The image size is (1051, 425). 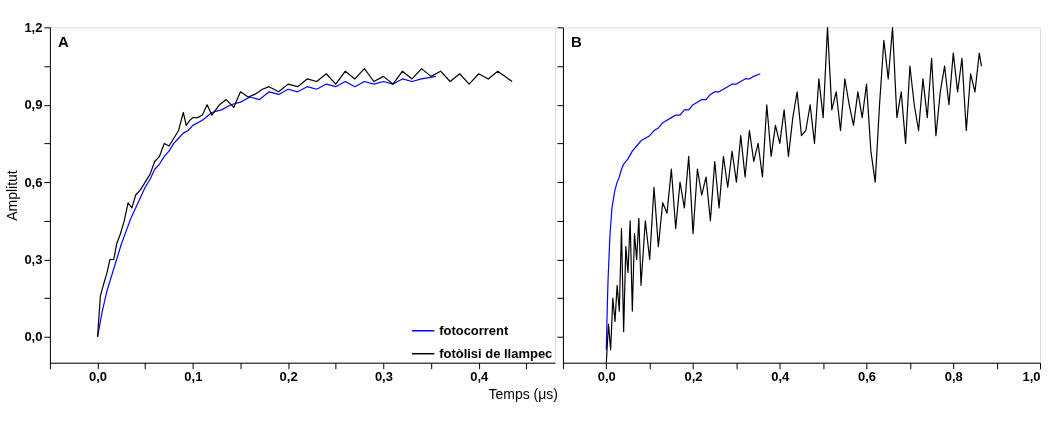 What do you see at coordinates (383, 377) in the screenshot?
I see `x-tick-label: 0,3` at bounding box center [383, 377].